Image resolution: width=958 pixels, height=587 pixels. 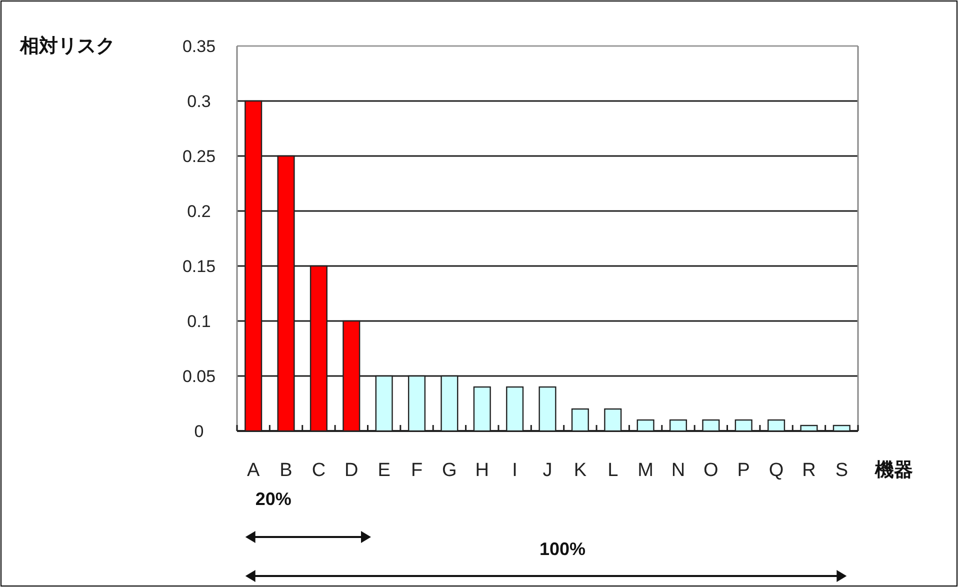 What do you see at coordinates (893, 470) in the screenshot?
I see `x-axis-title: 機器` at bounding box center [893, 470].